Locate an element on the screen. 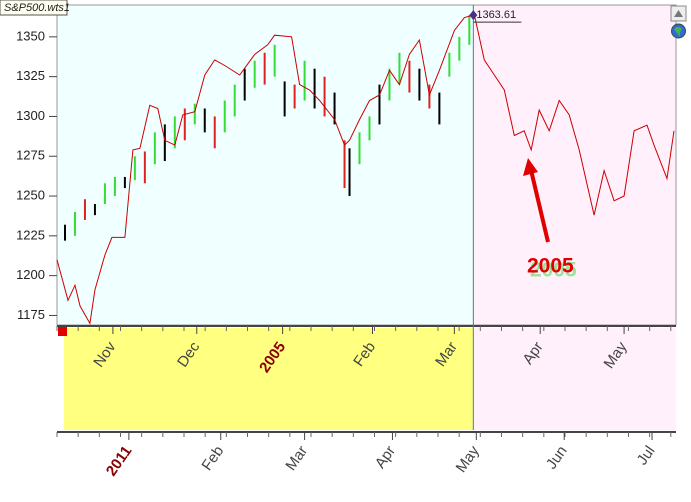 The image size is (691, 502). annotation-arrowhead is located at coordinates (530, 167).